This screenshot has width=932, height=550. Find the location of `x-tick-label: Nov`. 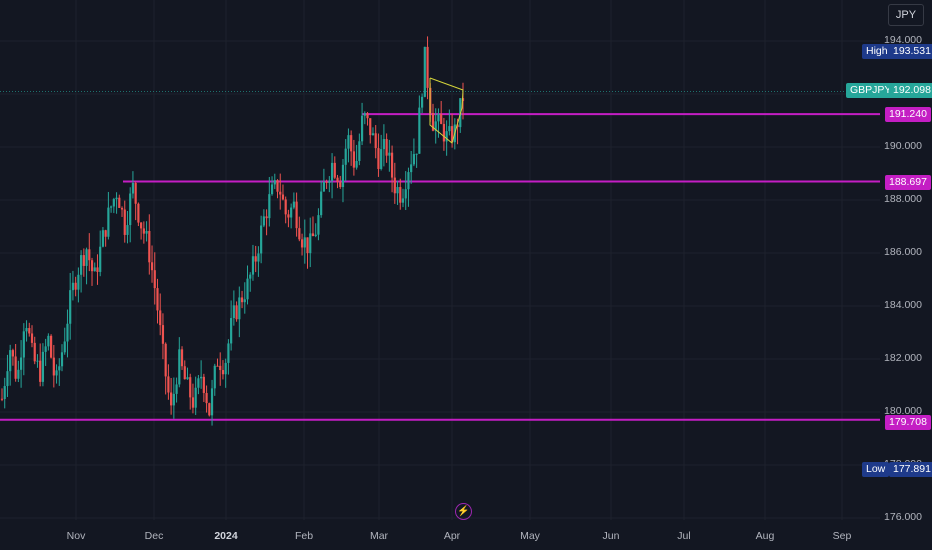

x-tick-label: Nov is located at coordinates (76, 536).